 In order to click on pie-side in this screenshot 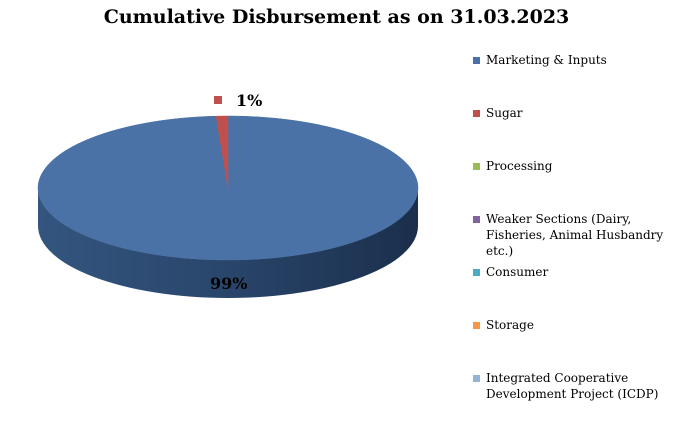, I will do `click(228, 243)`.